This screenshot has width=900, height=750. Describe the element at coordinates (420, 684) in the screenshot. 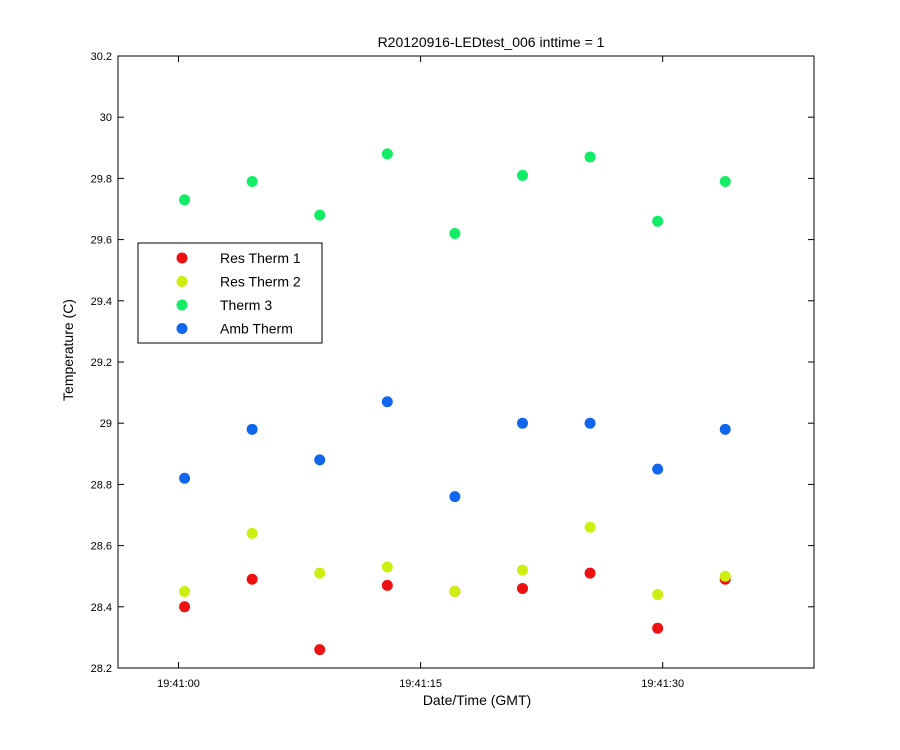

I see `x-tick-label: 19:41:15` at that location.